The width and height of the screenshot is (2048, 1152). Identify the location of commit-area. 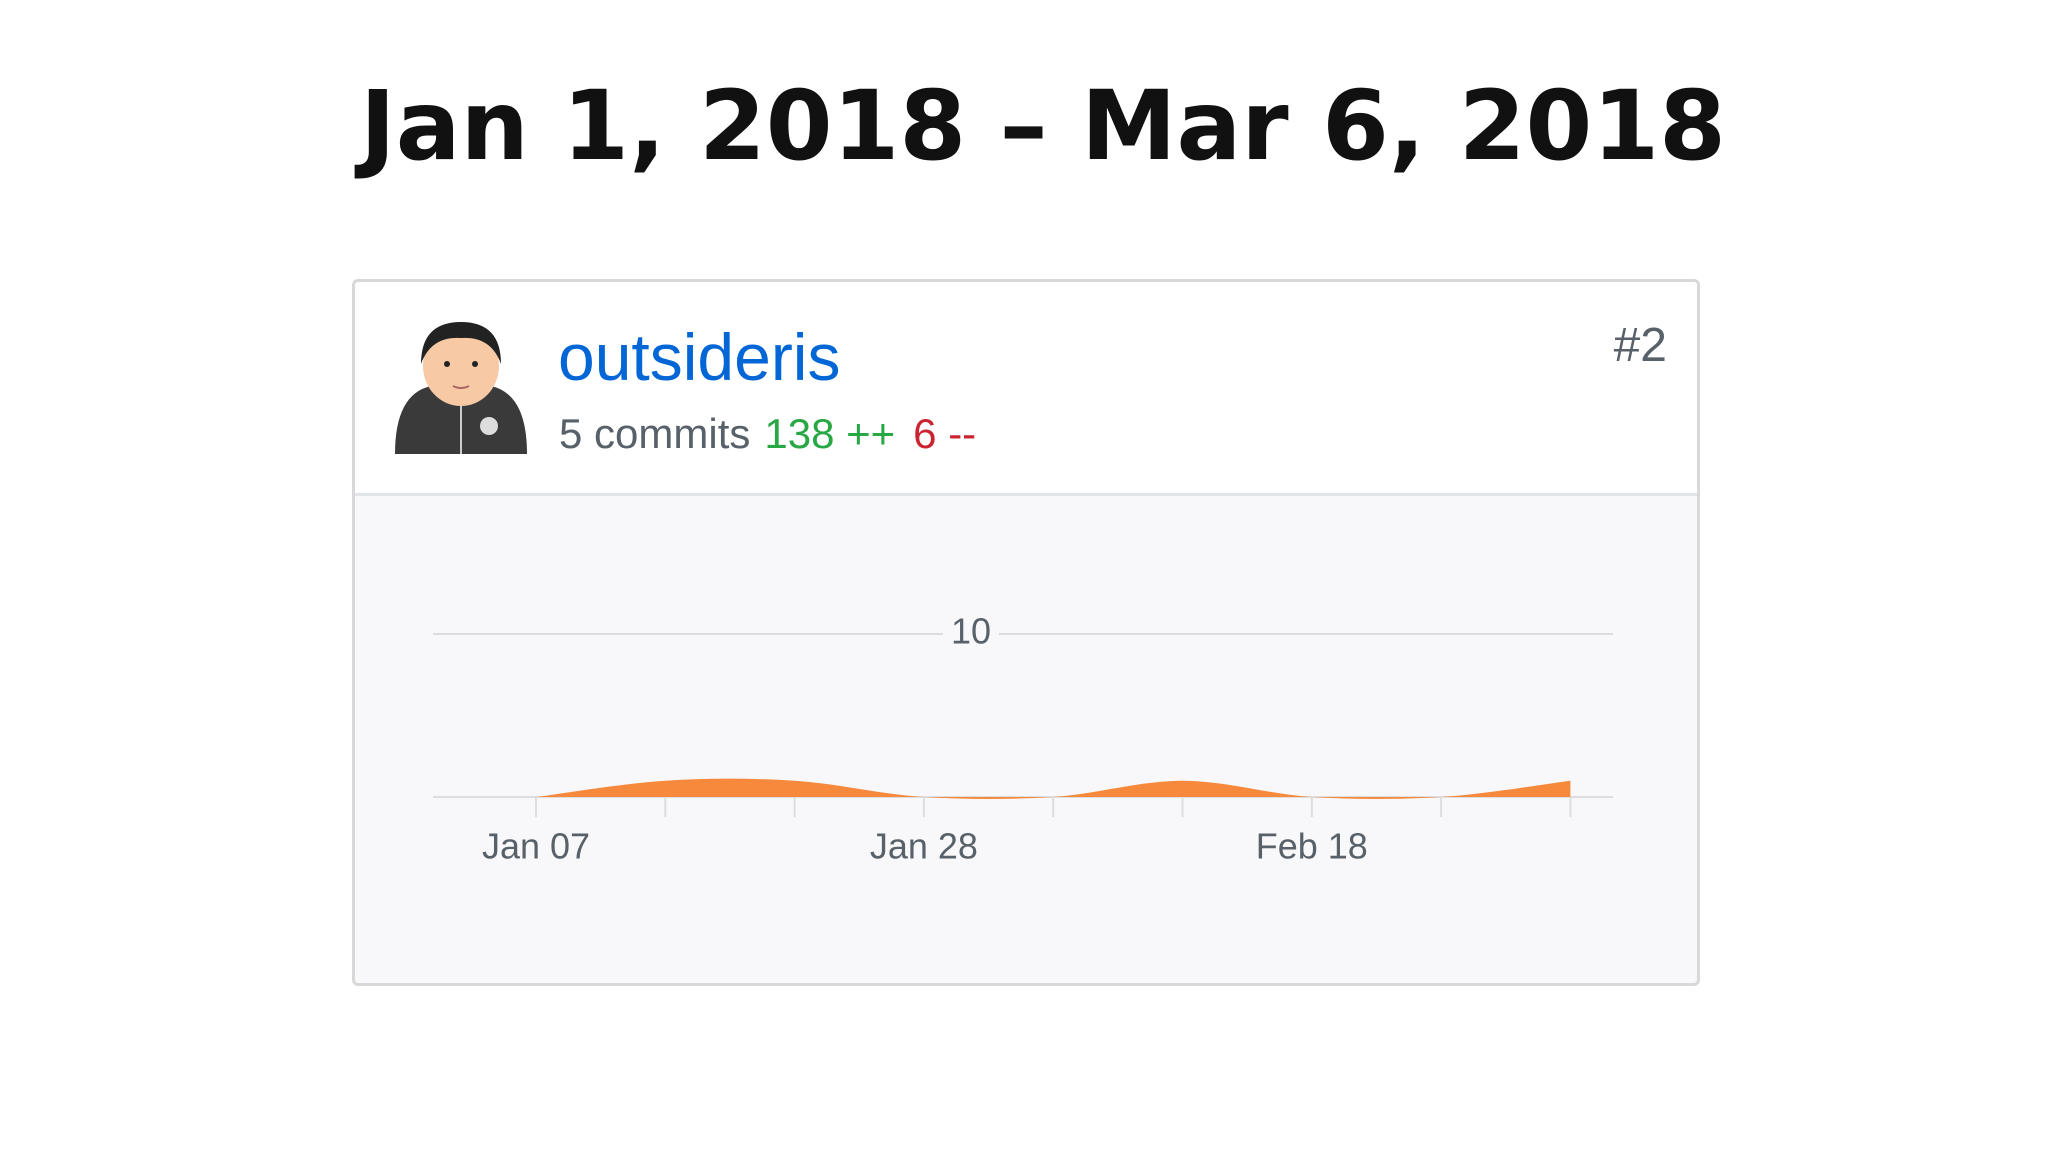
(1053, 789).